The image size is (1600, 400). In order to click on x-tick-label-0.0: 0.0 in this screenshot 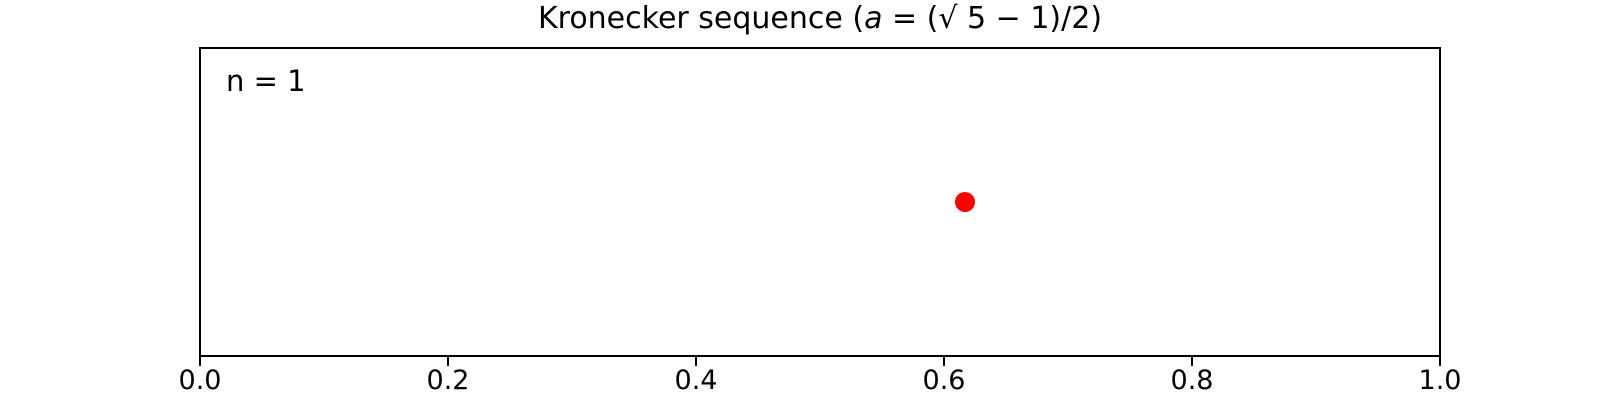, I will do `click(200, 380)`.